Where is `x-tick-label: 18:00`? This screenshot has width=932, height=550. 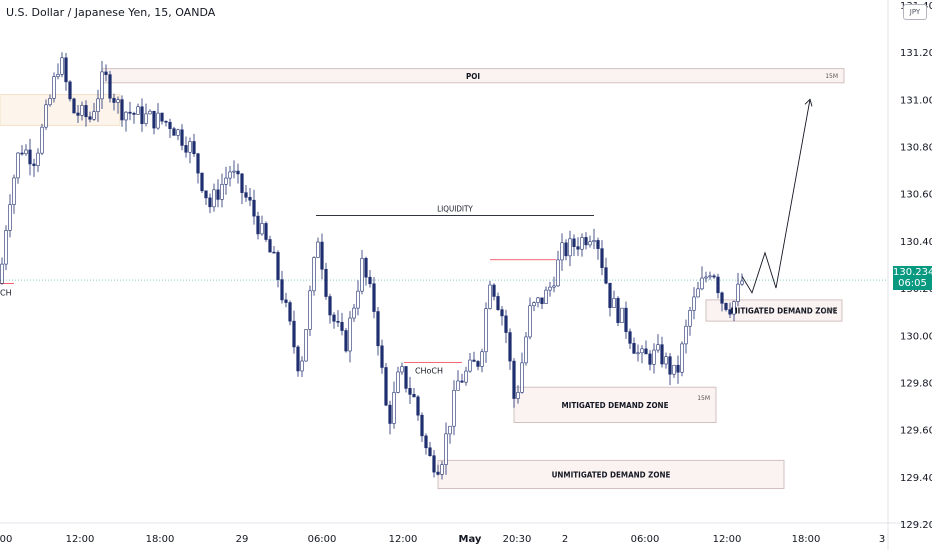
x-tick-label: 18:00 is located at coordinates (806, 539).